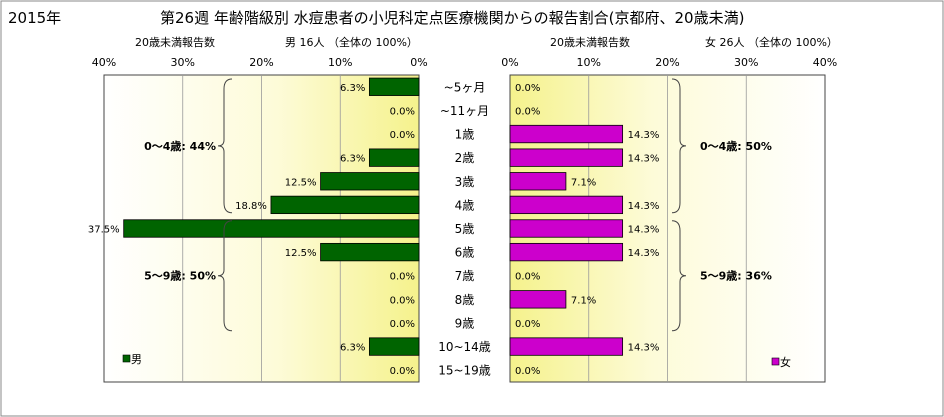 Image resolution: width=944 pixels, height=417 pixels. Describe the element at coordinates (465, 300) in the screenshot. I see `category-label: 8歳` at that location.